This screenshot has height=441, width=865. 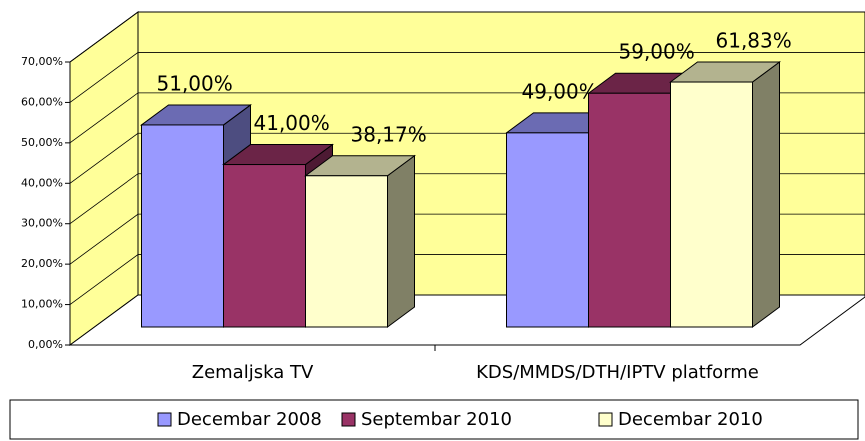 What do you see at coordinates (253, 372) in the screenshot?
I see `x-tick-label: Zemaljska TV` at bounding box center [253, 372].